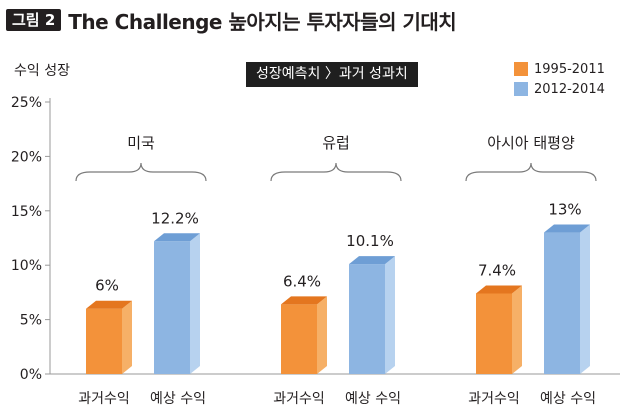 The height and width of the screenshot is (420, 640). What do you see at coordinates (564, 210) in the screenshot?
I see `data-label-expected: 13%` at bounding box center [564, 210].